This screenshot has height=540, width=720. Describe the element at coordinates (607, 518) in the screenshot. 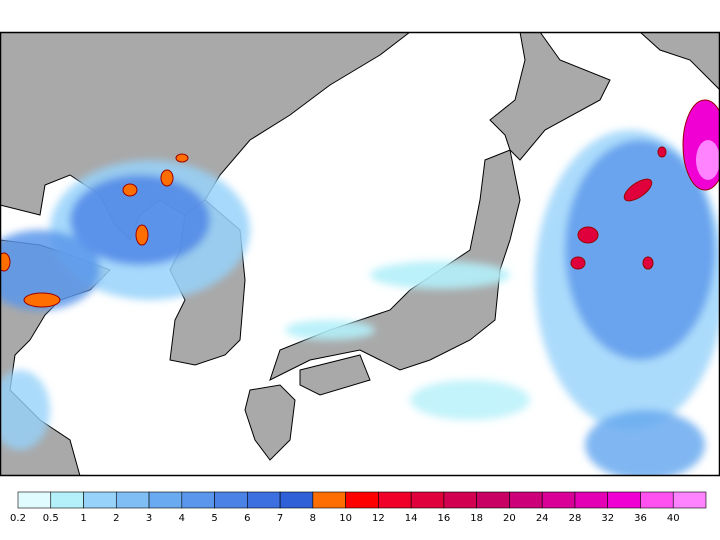

I see `colorbar-label: 32` at that location.